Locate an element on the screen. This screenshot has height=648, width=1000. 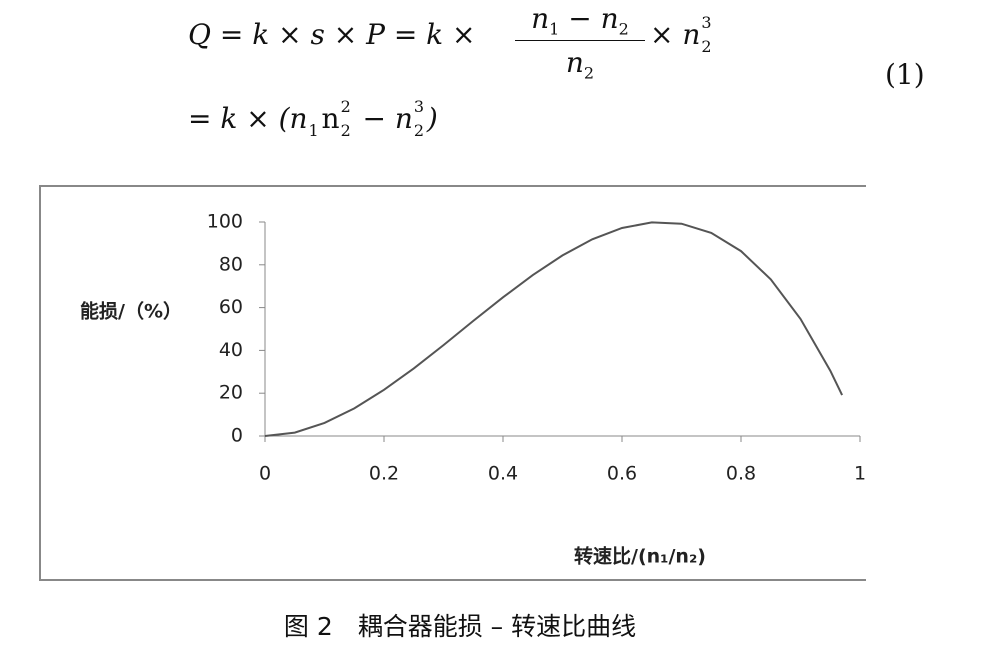
equation-number: (1) is located at coordinates (905, 74).